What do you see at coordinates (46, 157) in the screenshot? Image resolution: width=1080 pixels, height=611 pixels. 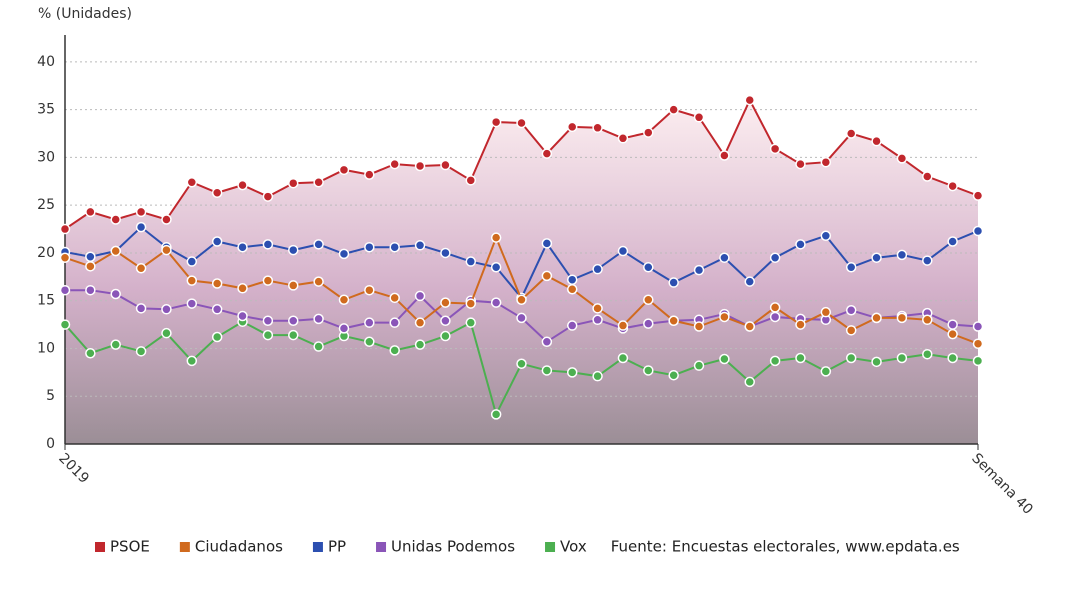 I see `y-tick-label: 30` at bounding box center [46, 157].